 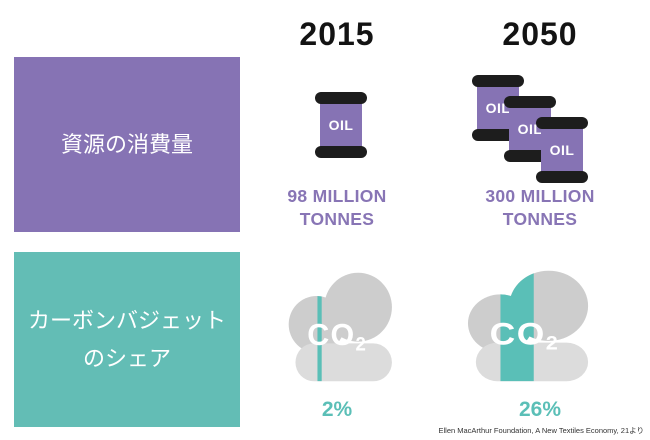 I want to click on carbon-share-value-2050: 26%, so click(x=540, y=409).